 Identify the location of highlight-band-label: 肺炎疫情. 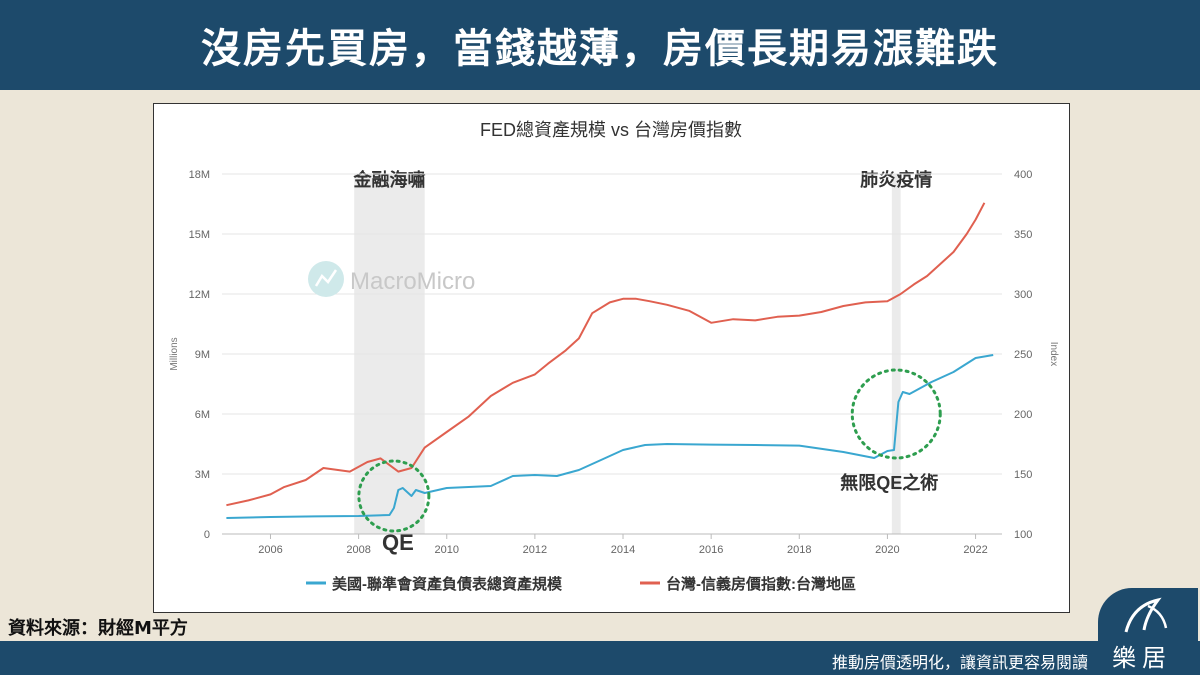
(896, 179).